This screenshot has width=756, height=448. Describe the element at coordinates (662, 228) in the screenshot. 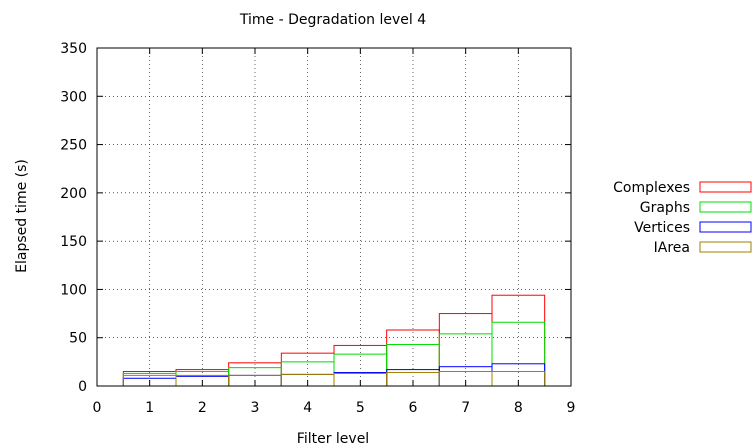

I see `legend-label-vertices: Vertices` at that location.